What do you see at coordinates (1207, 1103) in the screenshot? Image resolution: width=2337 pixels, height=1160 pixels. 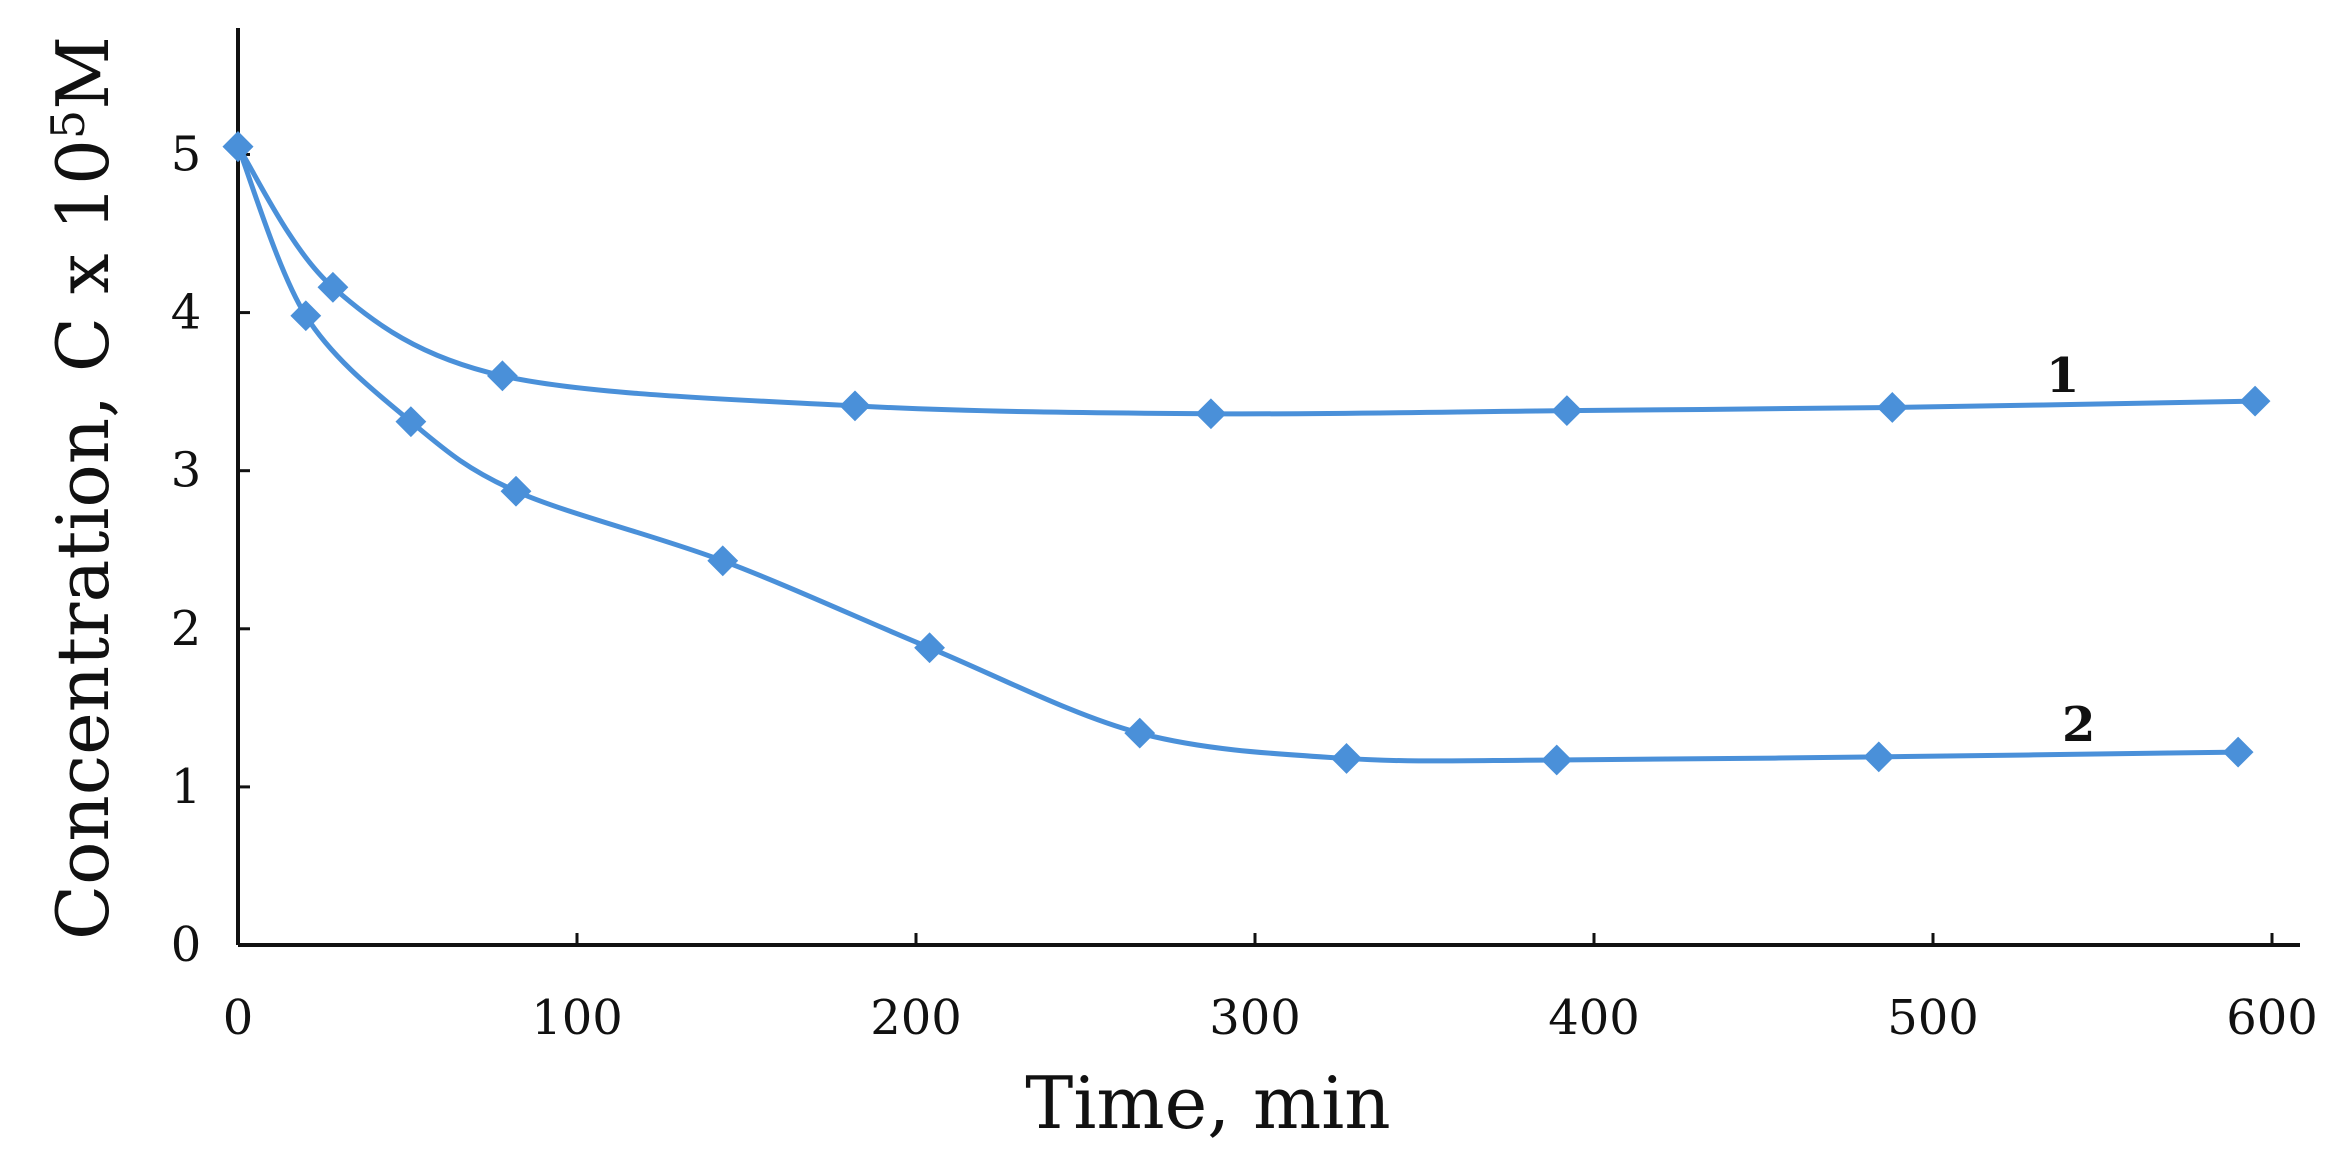 I see `x-axis-title: Time, min` at bounding box center [1207, 1103].